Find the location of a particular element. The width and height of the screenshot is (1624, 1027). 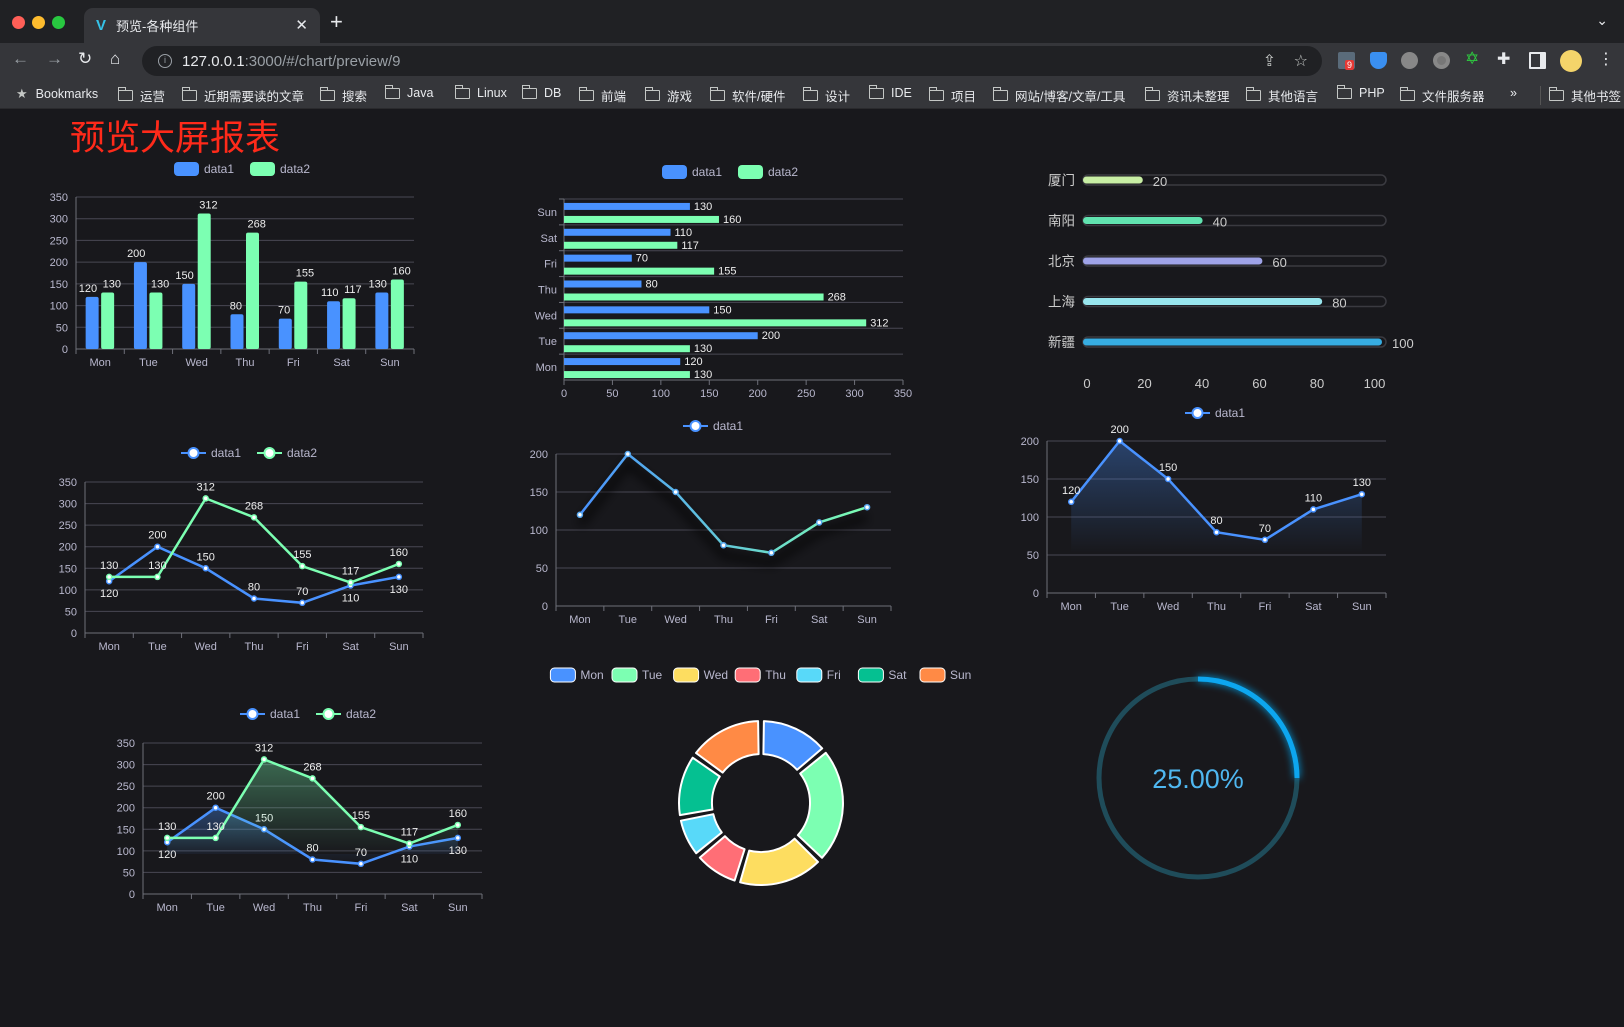

bookmark-folder: 网站/博客/文章/工具 is located at coordinates (1058, 95).